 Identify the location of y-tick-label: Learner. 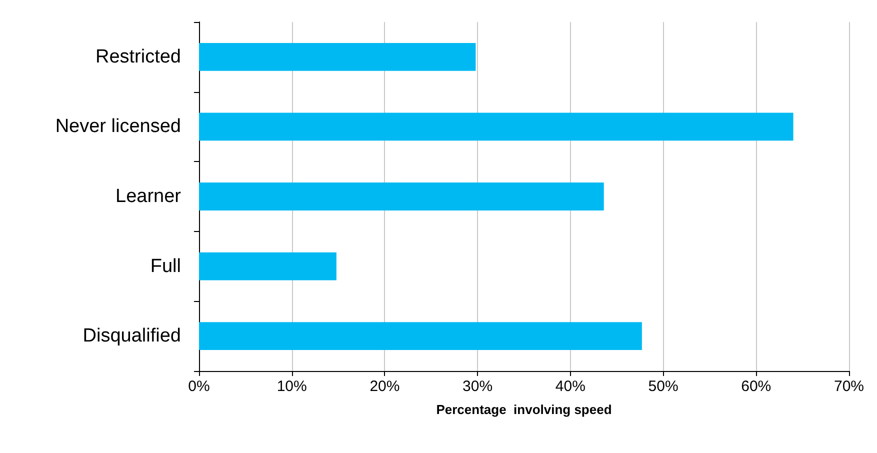
(149, 196).